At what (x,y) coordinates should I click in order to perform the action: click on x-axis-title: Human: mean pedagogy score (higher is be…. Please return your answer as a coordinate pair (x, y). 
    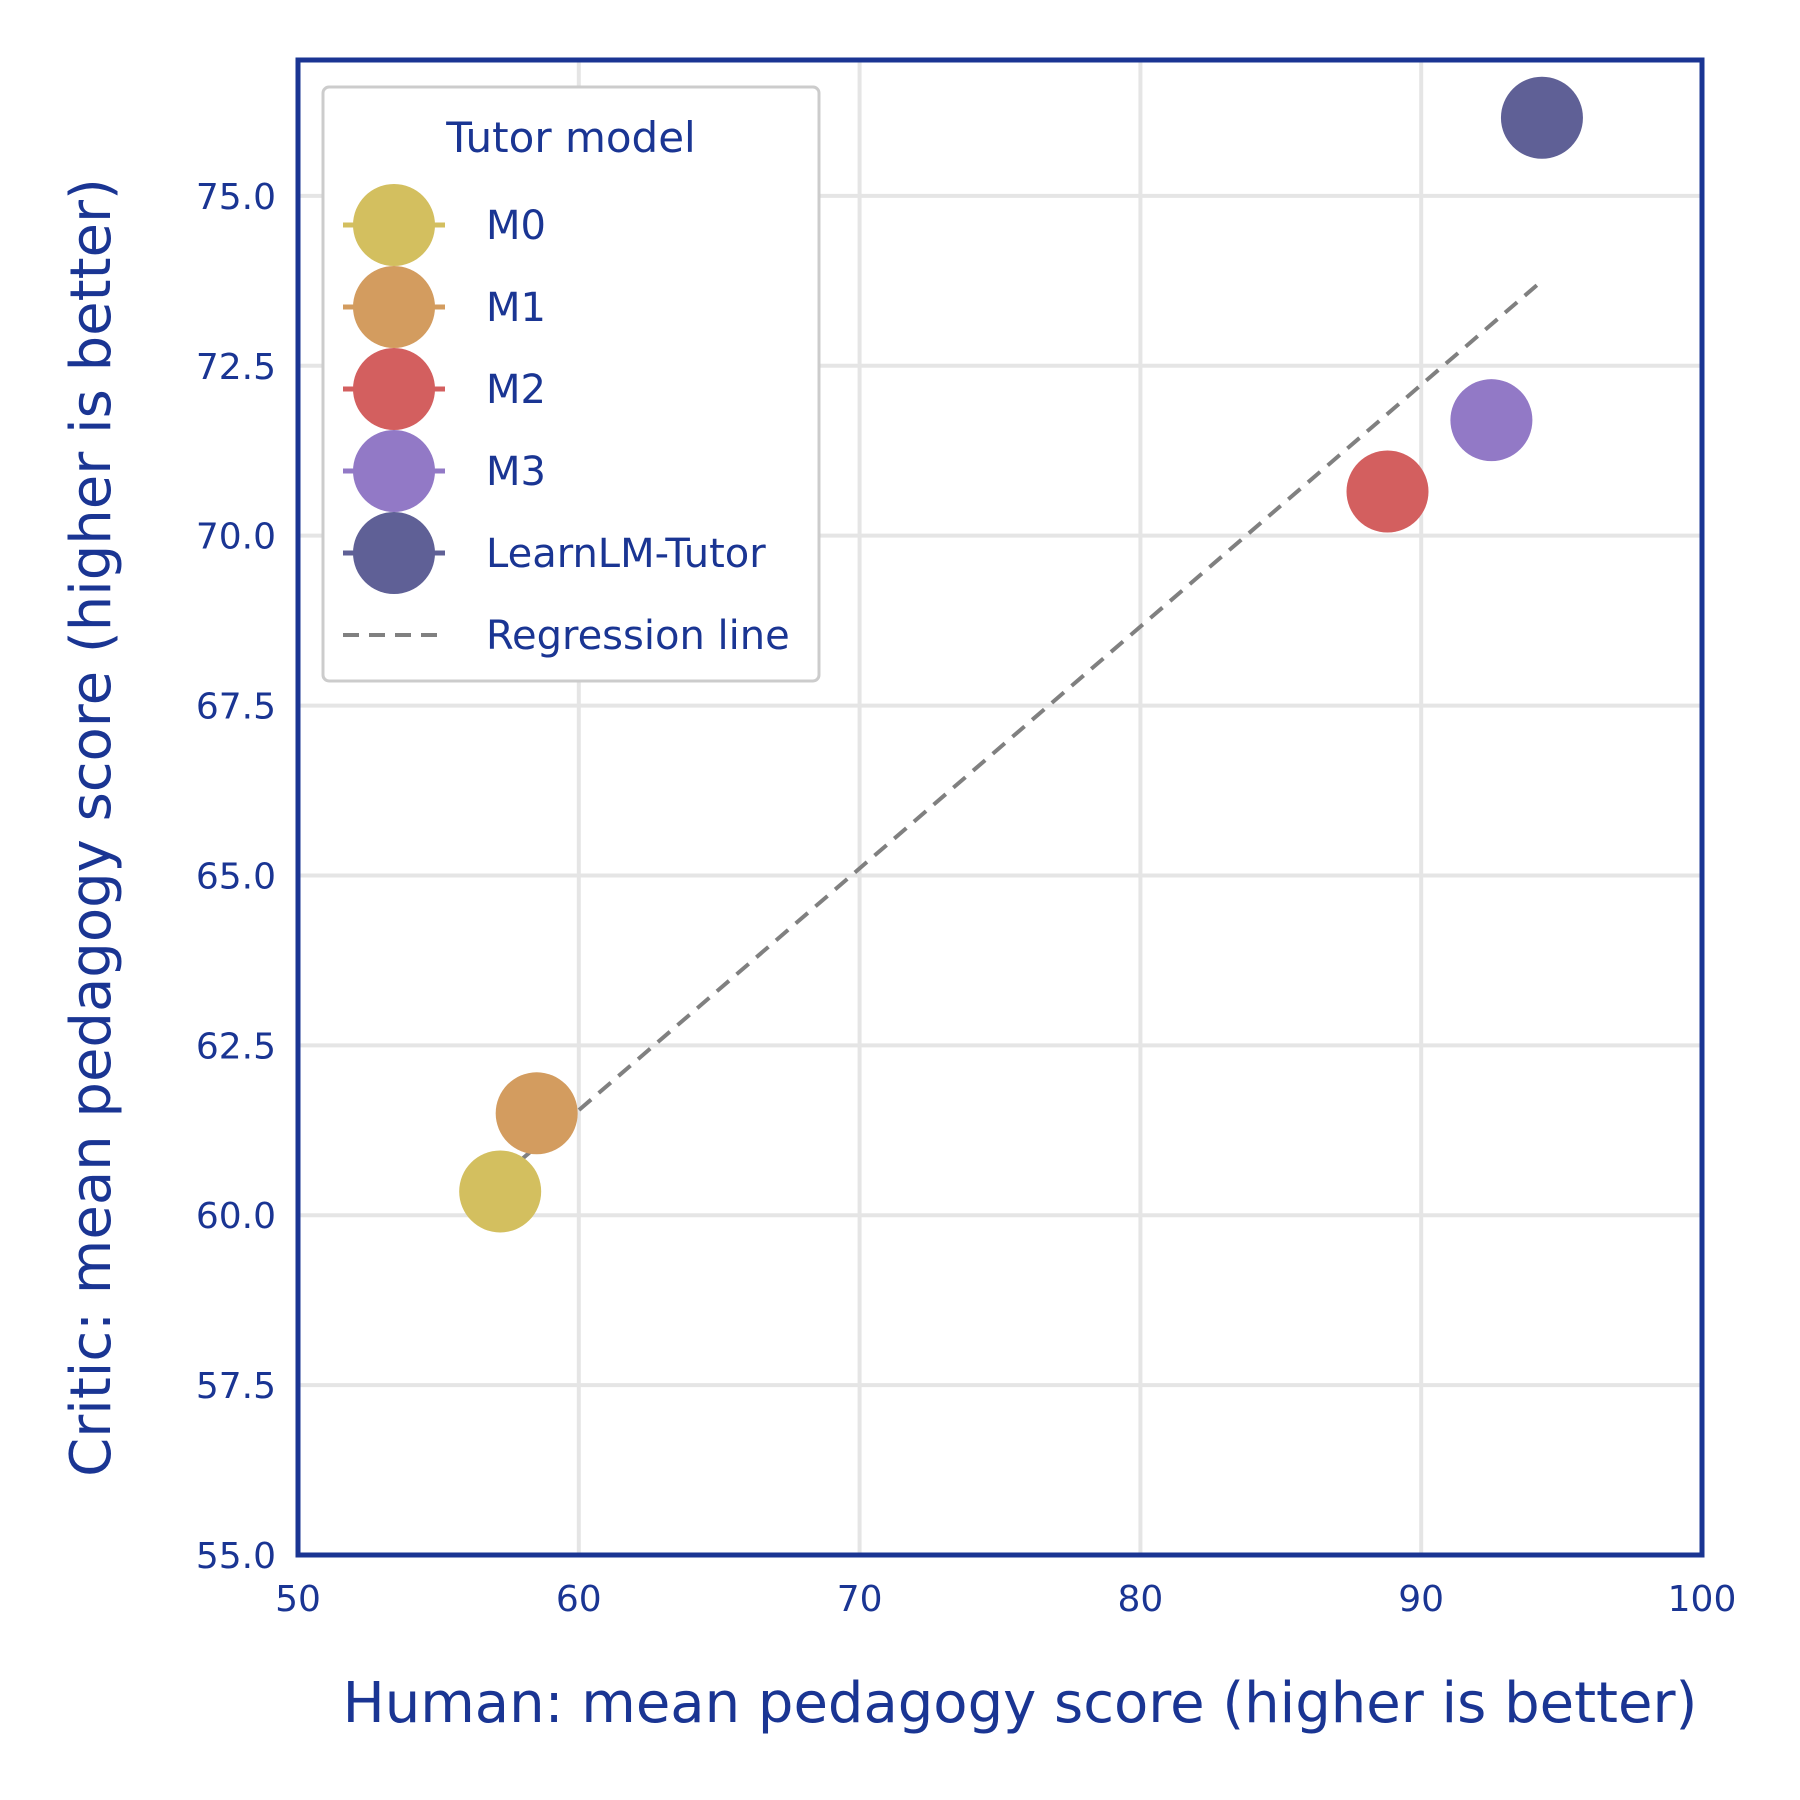
    Looking at the image, I should click on (1020, 1703).